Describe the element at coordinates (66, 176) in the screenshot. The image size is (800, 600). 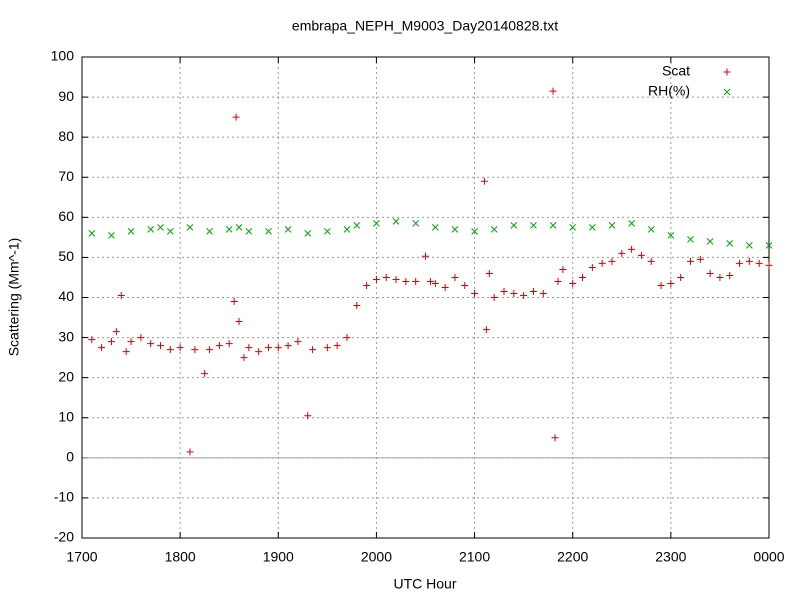
I see `y-tick-label: 70` at that location.